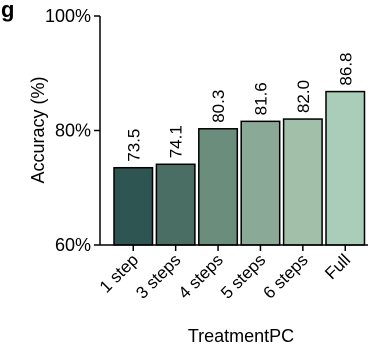 The image size is (378, 349). Describe the element at coordinates (73, 245) in the screenshot. I see `y-tick-label-60: 60%` at that location.